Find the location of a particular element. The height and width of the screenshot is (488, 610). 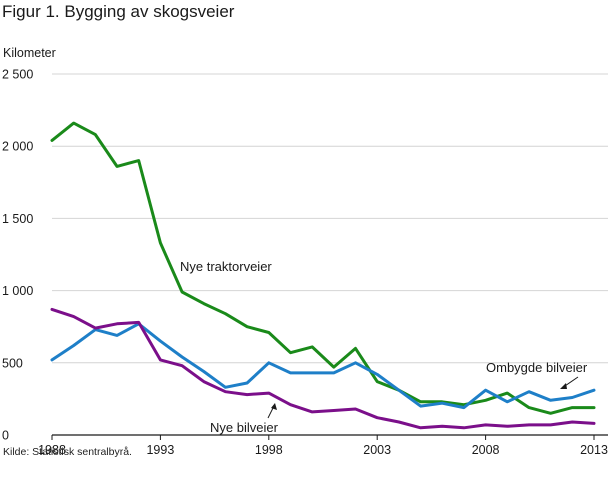

x-tick-label: 2008 is located at coordinates (486, 450).